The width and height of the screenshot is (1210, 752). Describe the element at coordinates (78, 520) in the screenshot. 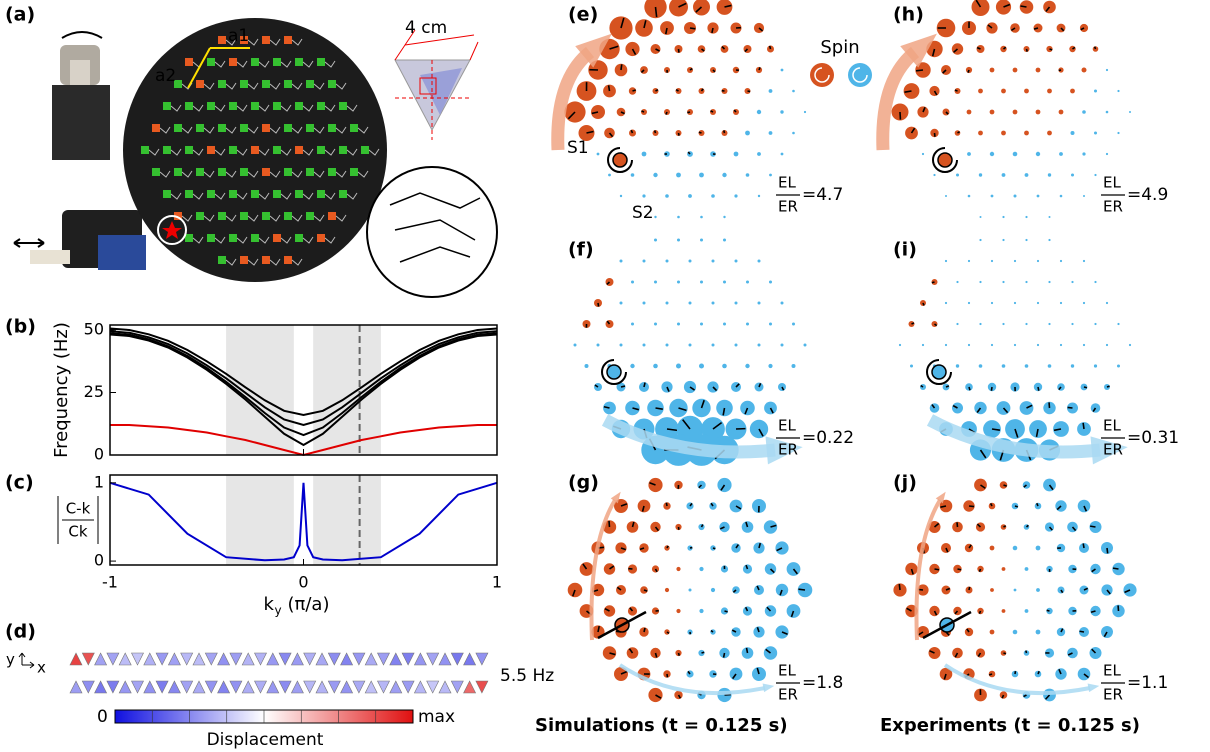

I see `fraction-bars` at that location.